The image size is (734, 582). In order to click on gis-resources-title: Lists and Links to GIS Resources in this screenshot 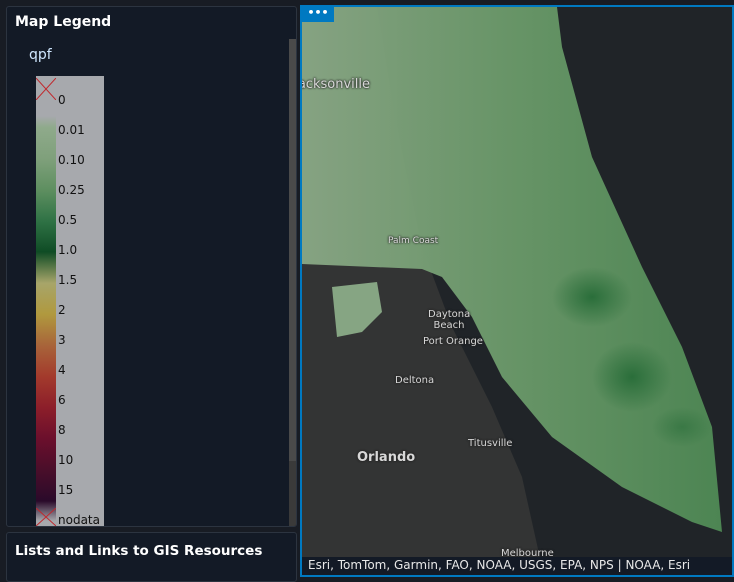, I will do `click(139, 551)`.